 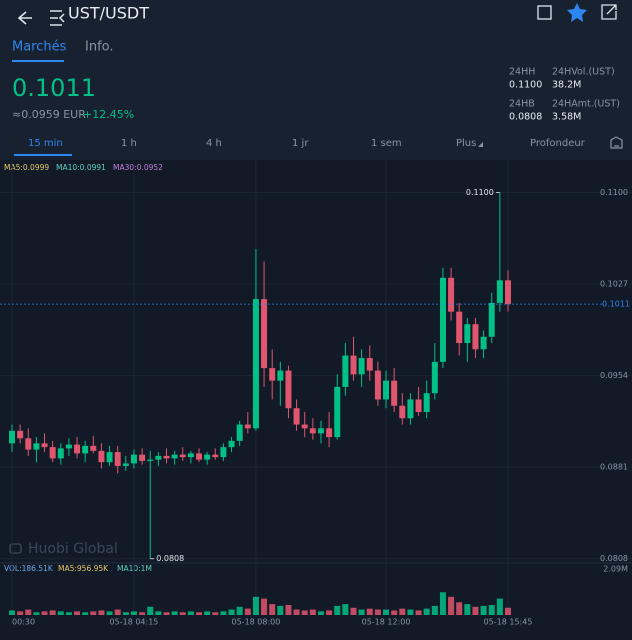 I want to click on volume-label: VOL:186.51K, so click(x=29, y=568).